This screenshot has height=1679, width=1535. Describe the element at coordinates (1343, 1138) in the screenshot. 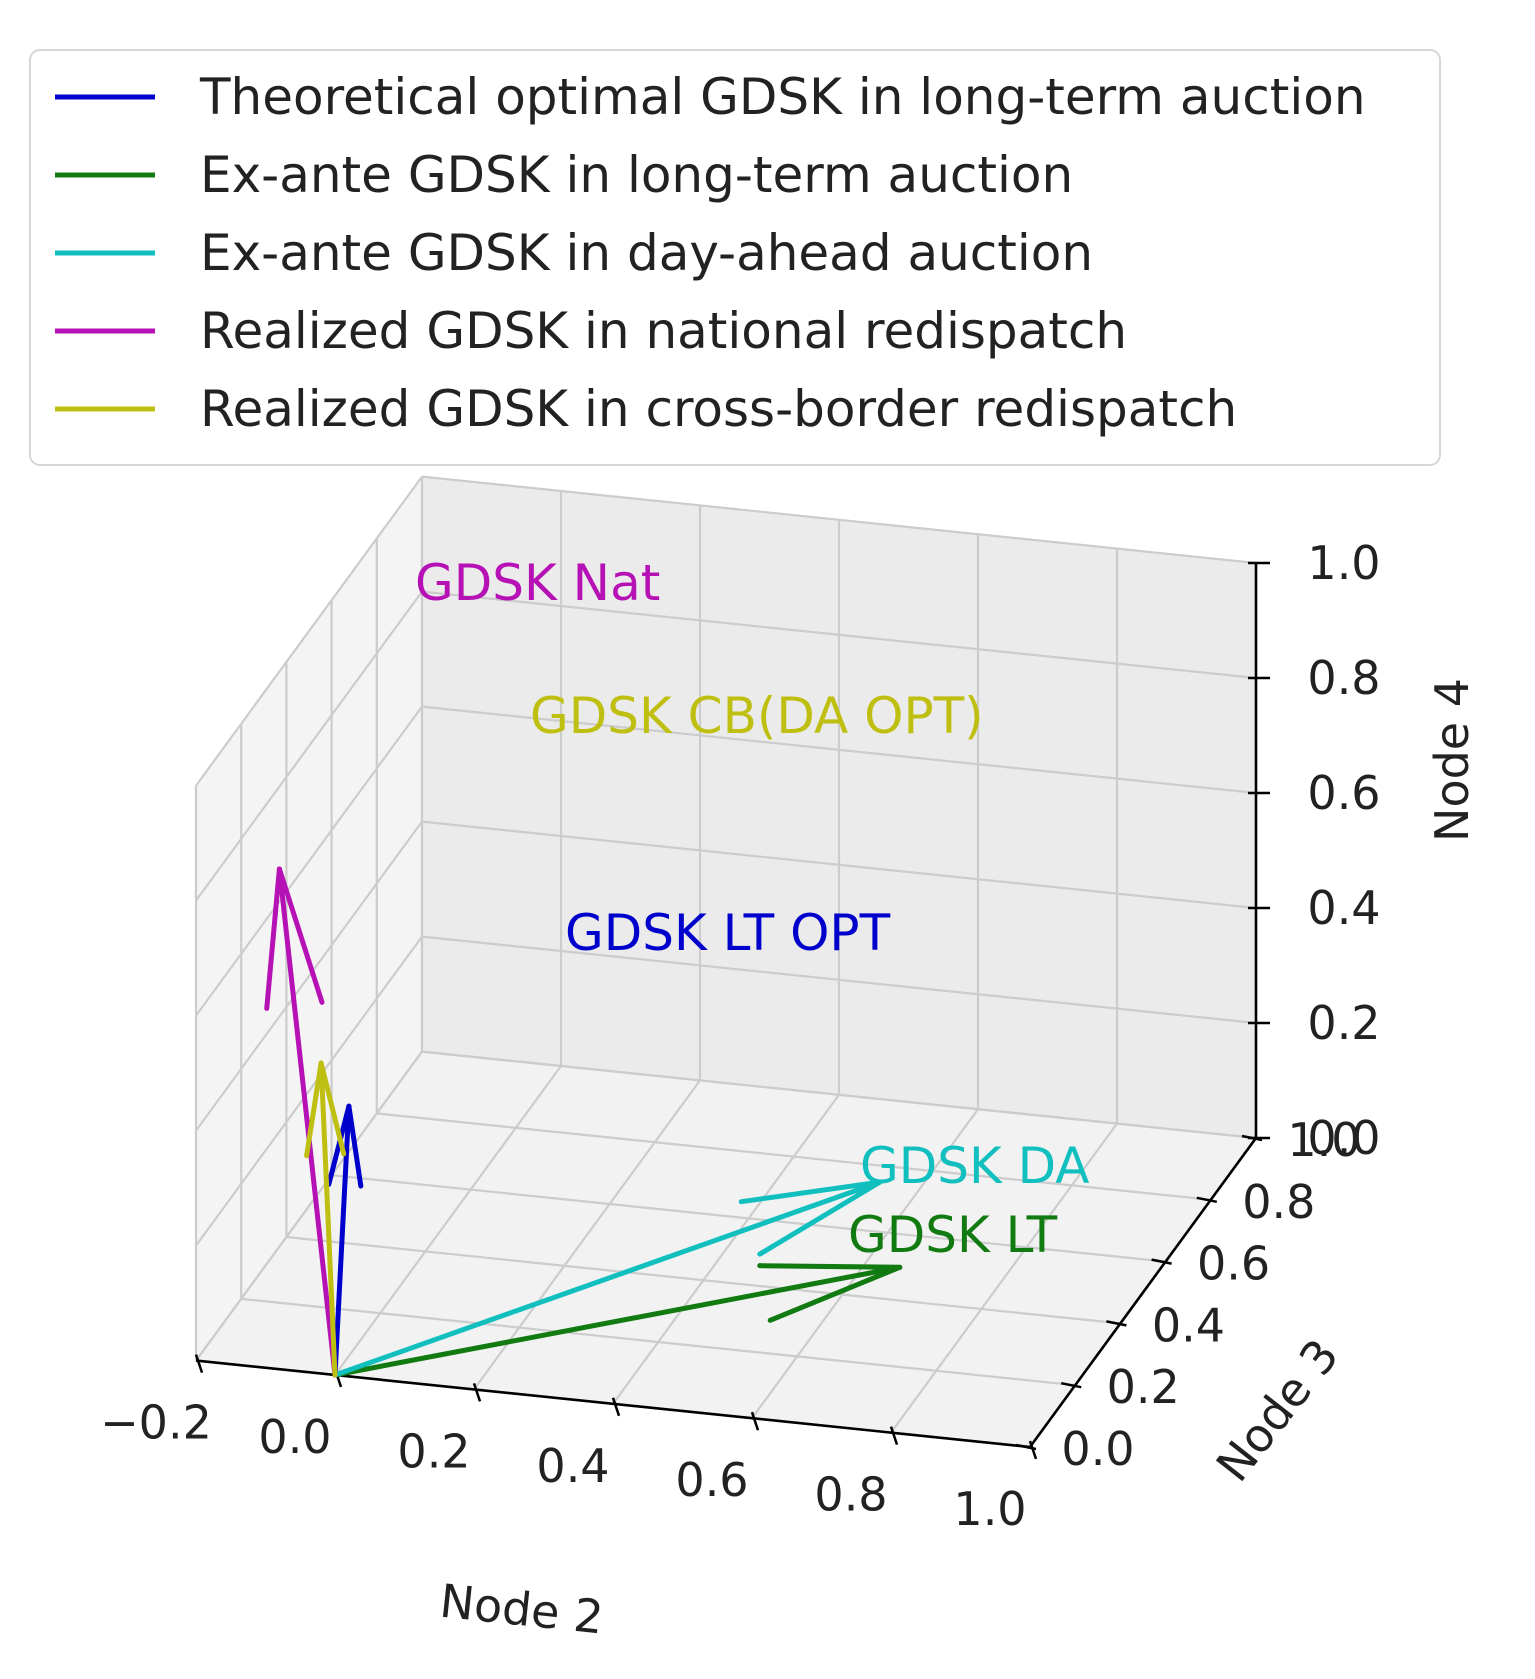

I see `z-tick-label: 0.0` at that location.